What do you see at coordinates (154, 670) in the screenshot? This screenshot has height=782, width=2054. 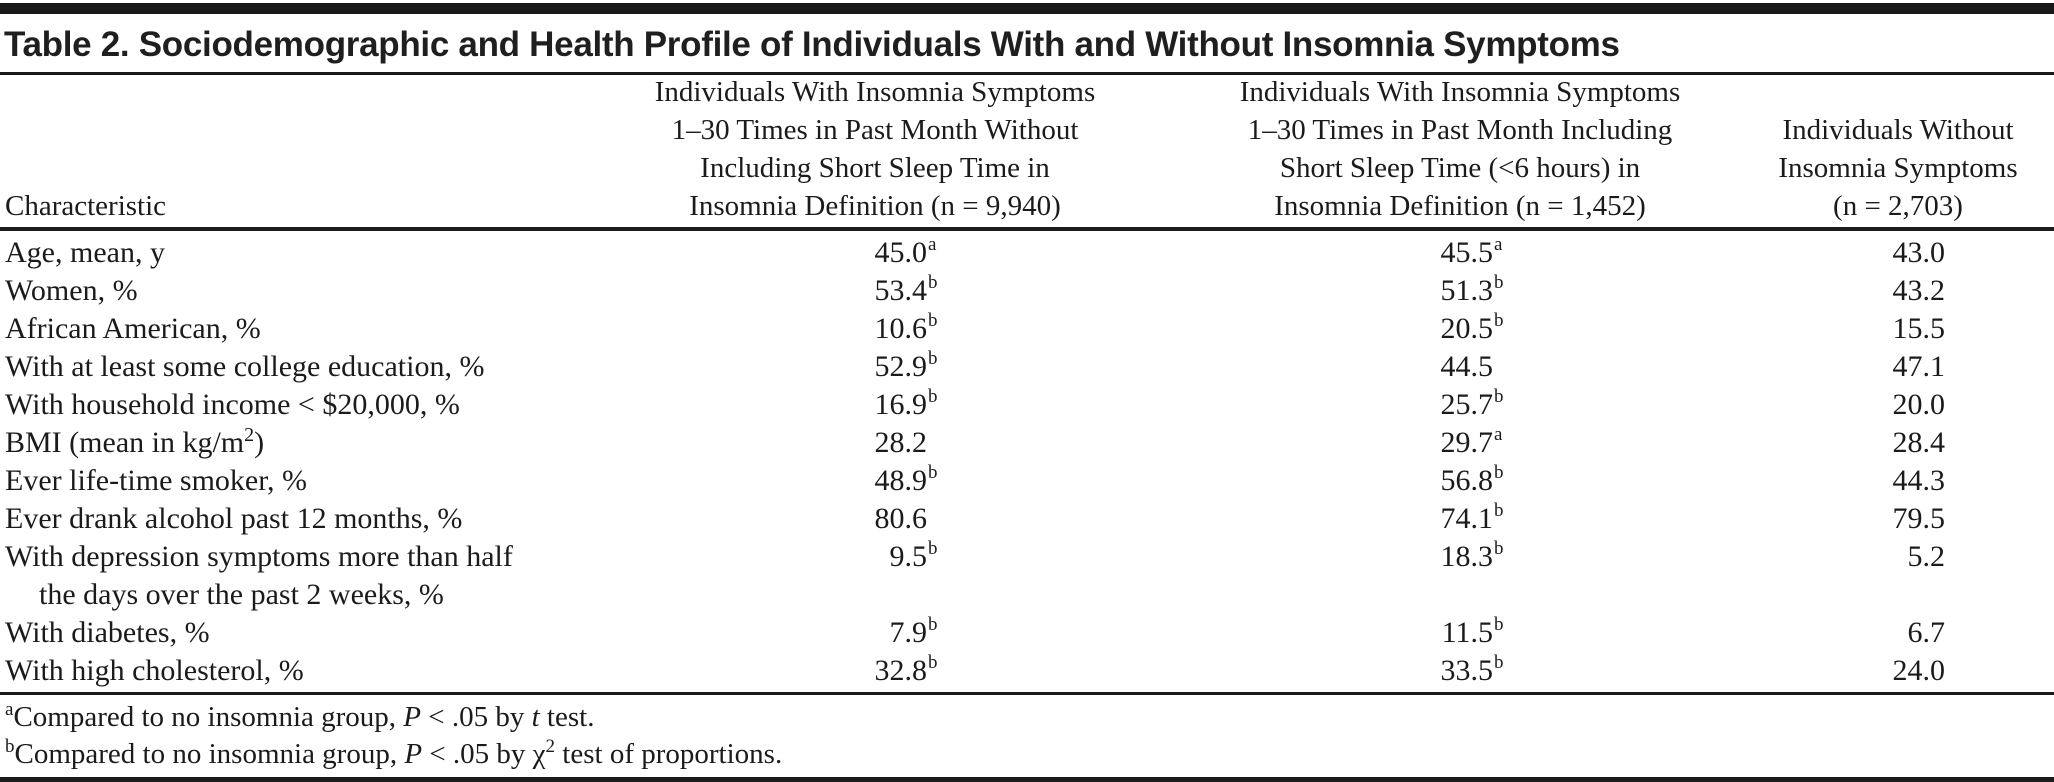 I see `row-label: With high cholesterol, %` at bounding box center [154, 670].